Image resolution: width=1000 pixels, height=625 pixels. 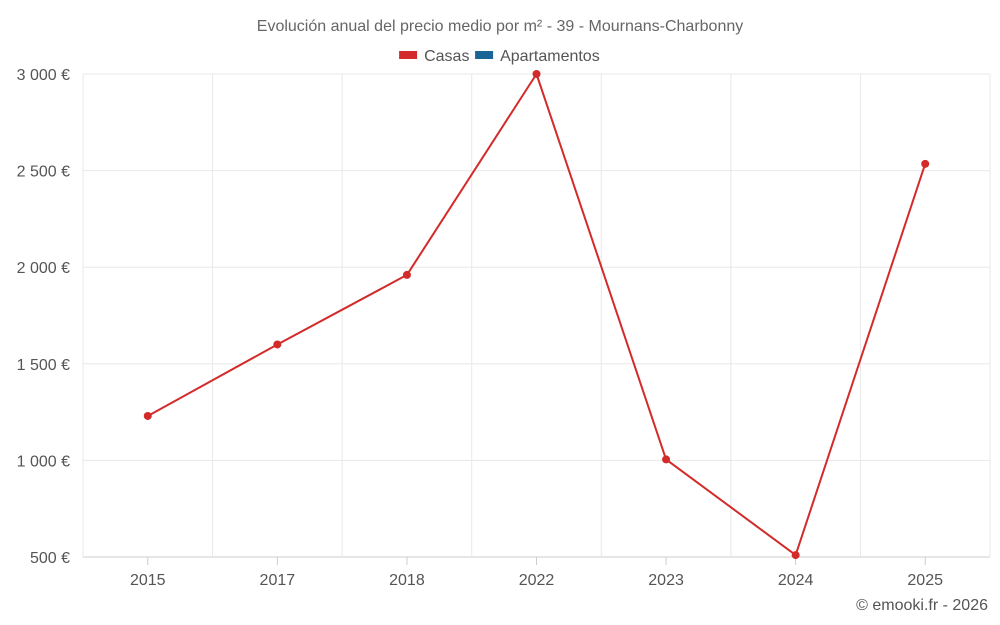 What do you see at coordinates (537, 580) in the screenshot?
I see `x-tick-label: 2022` at bounding box center [537, 580].